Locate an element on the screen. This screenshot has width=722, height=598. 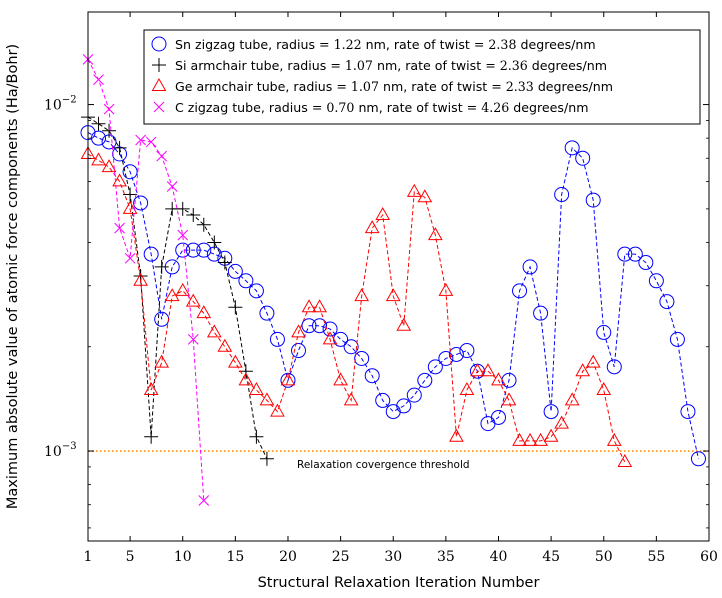
x-tick-label: 50 is located at coordinates (604, 557).